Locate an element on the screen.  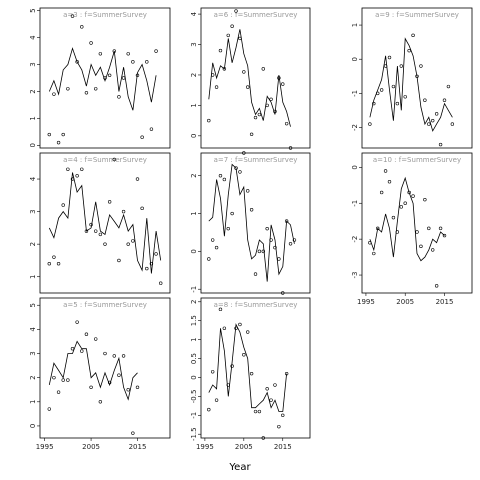
x-axis-label: Year is located at coordinates (239, 467).